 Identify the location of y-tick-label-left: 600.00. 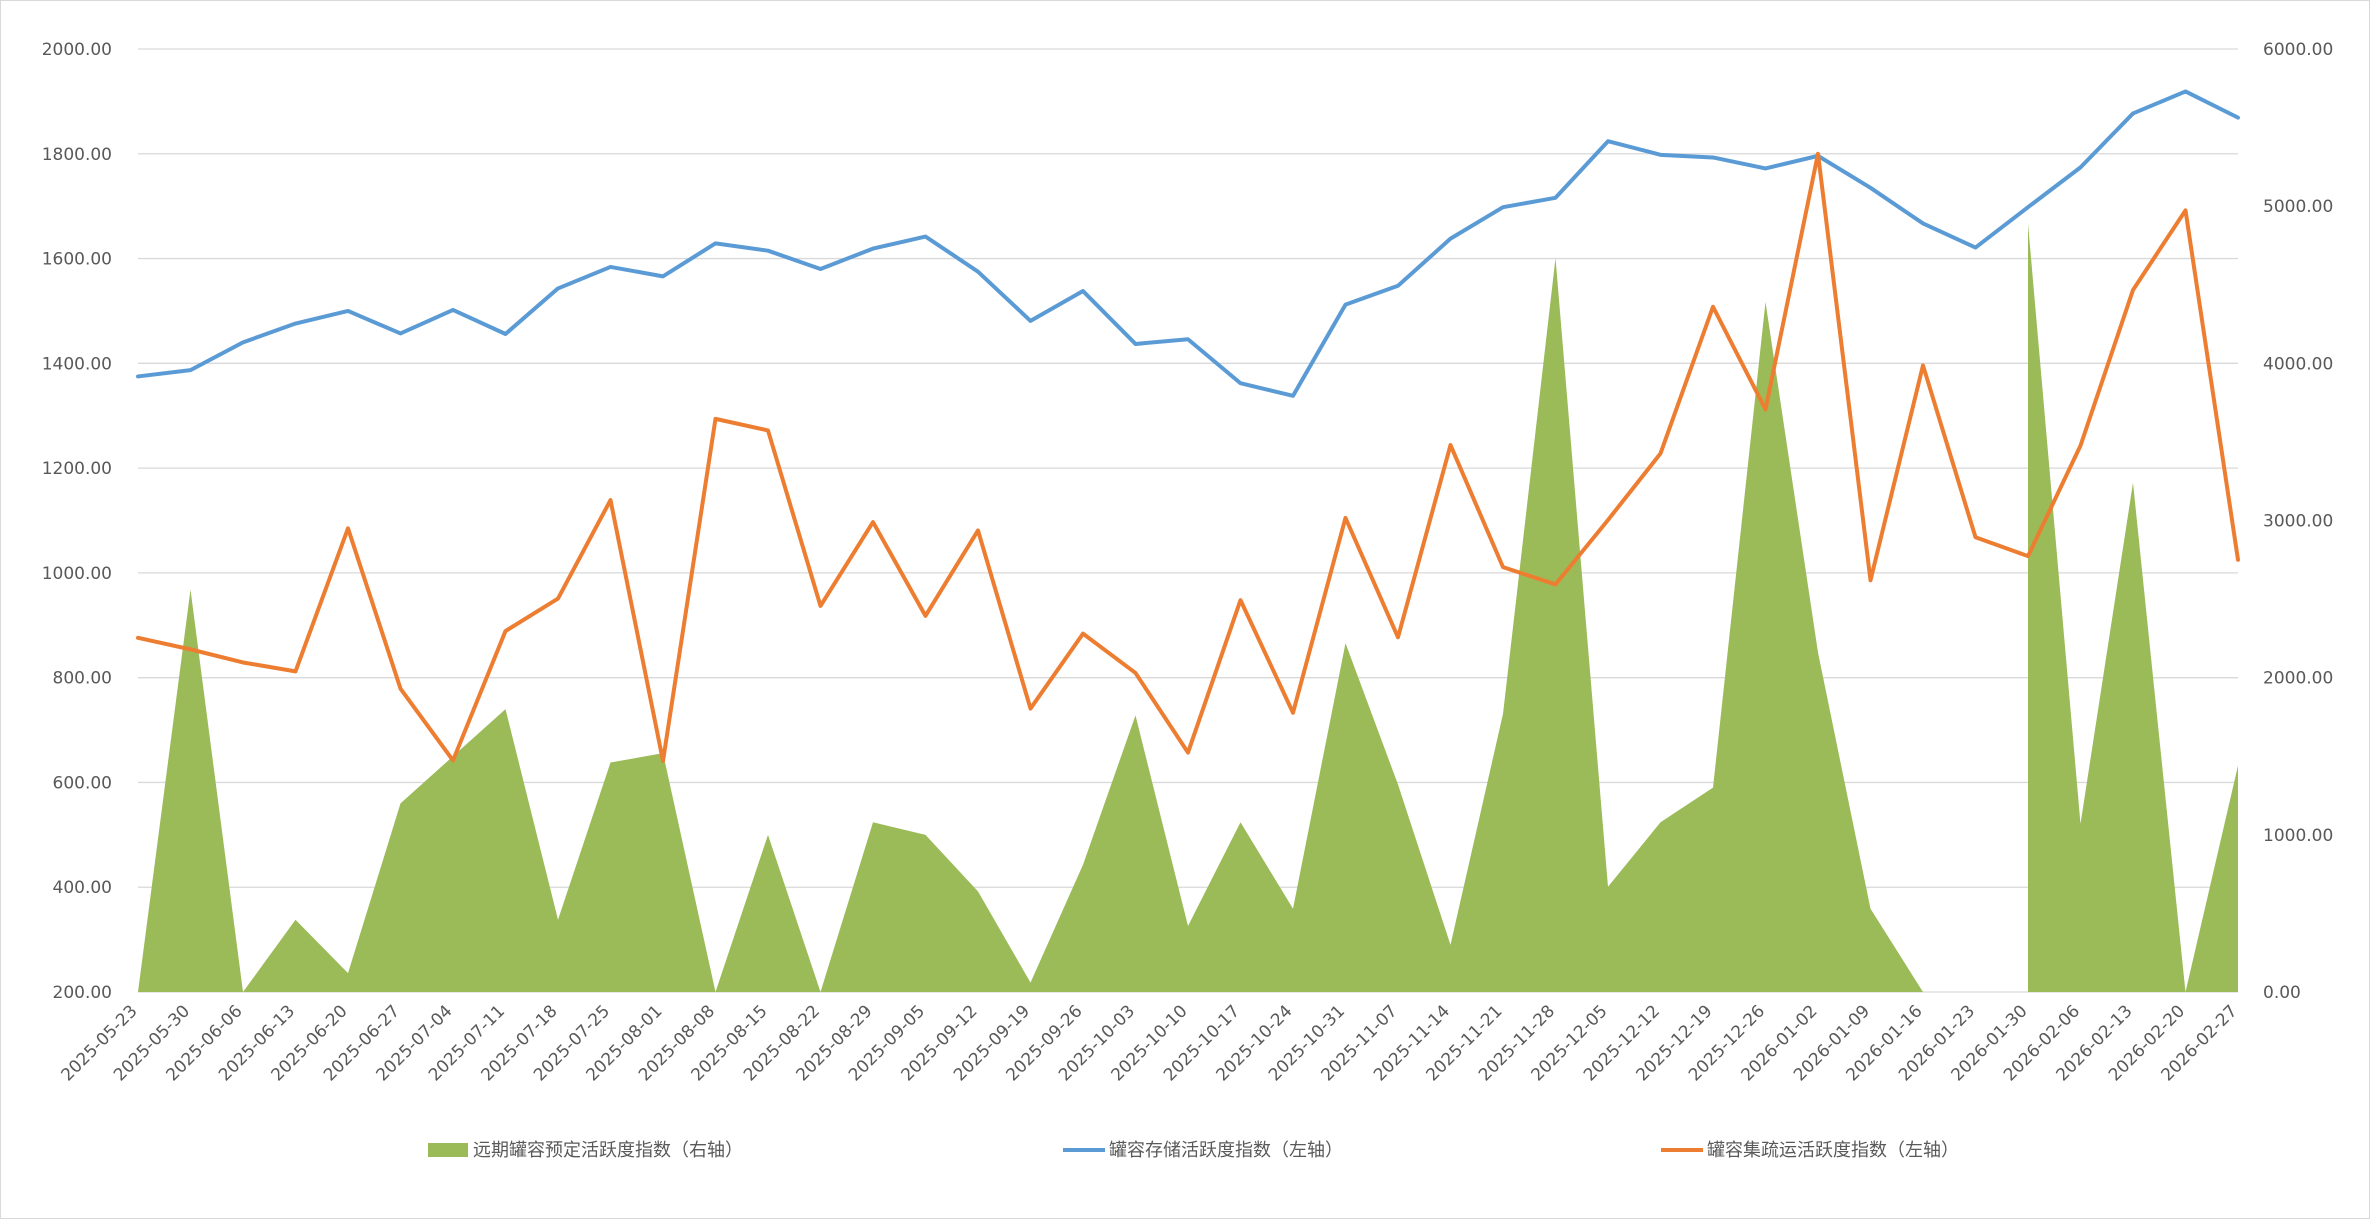
(82, 783).